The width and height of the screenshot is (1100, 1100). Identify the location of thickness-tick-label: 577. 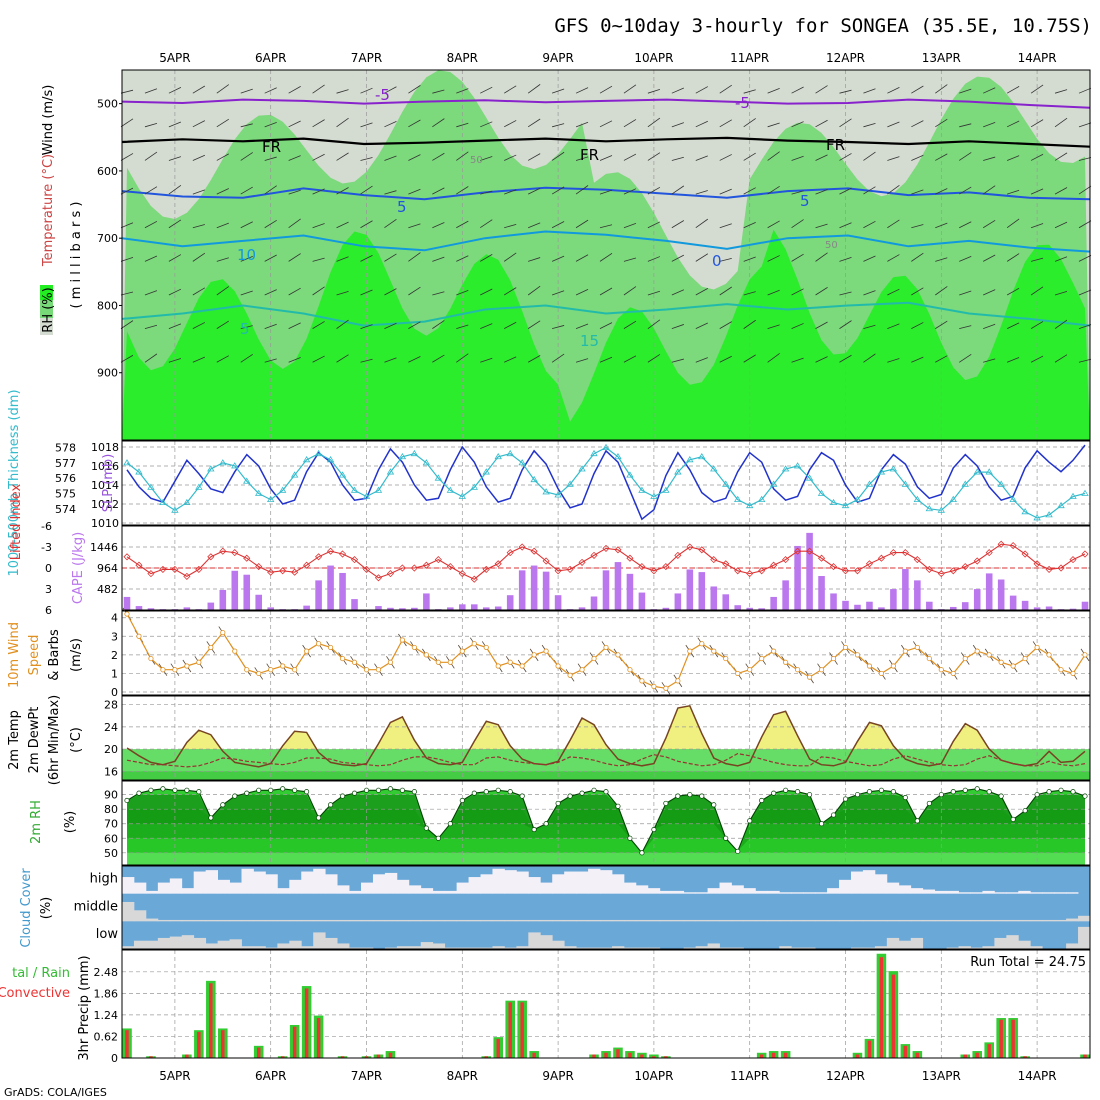
(65, 463).